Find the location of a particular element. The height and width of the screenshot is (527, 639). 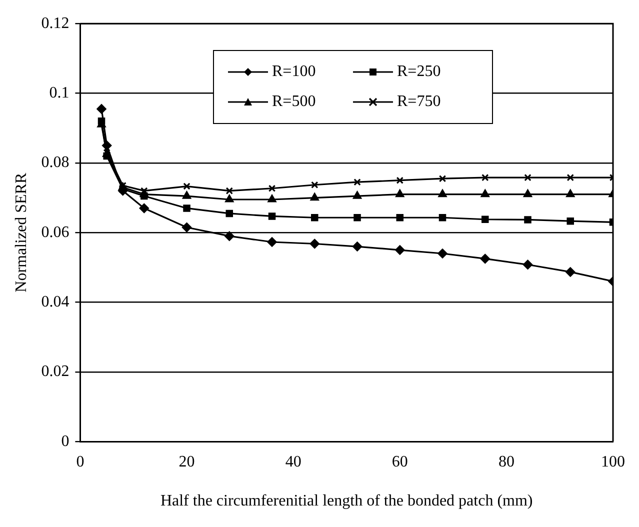

legend-label: R=750 is located at coordinates (419, 102).